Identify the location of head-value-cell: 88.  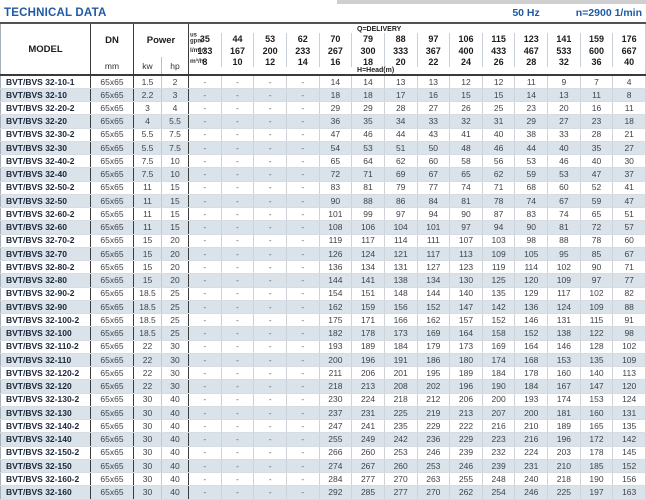
(629, 307).